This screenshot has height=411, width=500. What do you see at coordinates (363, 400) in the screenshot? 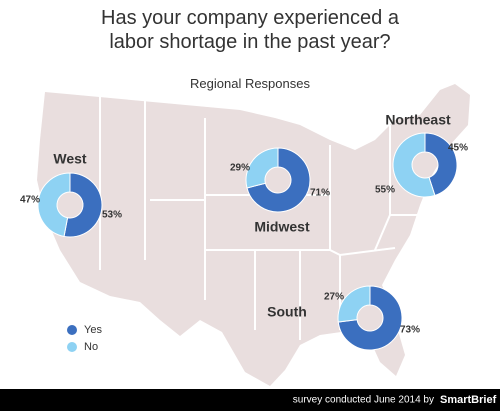
I see `footer-text: survey conducted June 2014 by` at bounding box center [363, 400].